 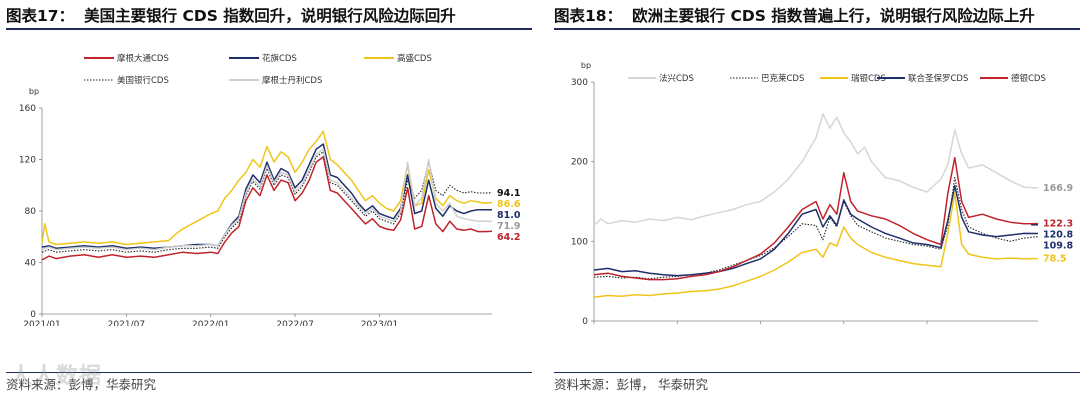 I want to click on y-axis-label-left: bp, so click(x=34, y=91).